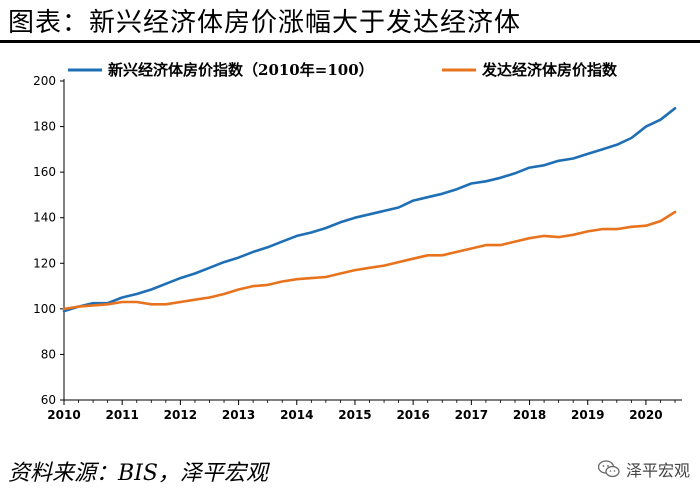 This screenshot has width=700, height=495. I want to click on x-tick-label: 2019, so click(587, 415).